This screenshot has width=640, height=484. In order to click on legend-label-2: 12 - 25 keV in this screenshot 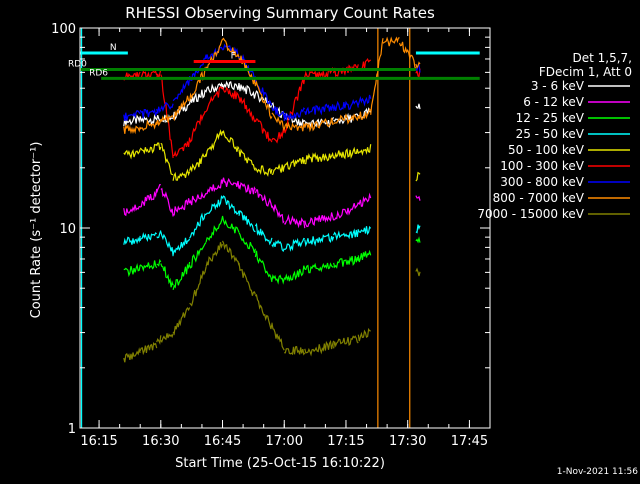, I will do `click(550, 118)`.